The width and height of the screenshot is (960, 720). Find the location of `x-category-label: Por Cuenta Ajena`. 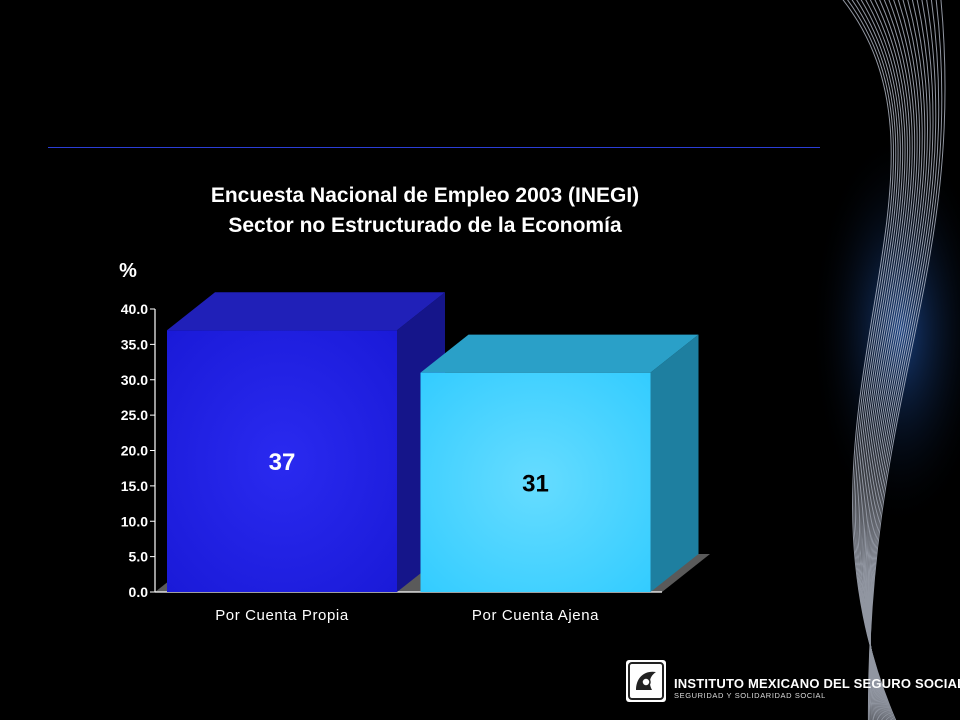

x-category-label: Por Cuenta Ajena is located at coordinates (535, 615).